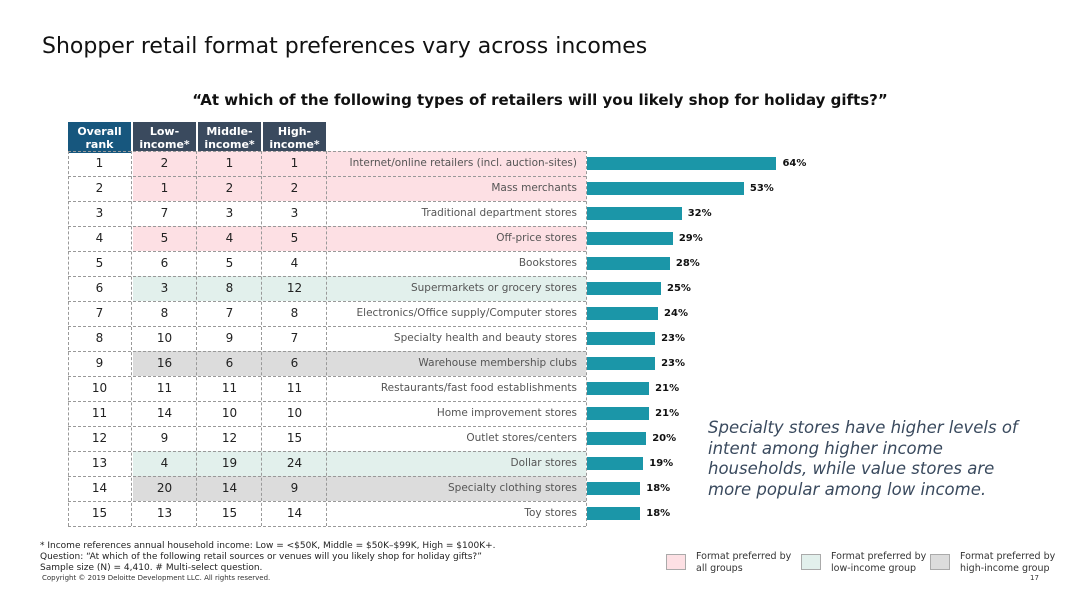 Image resolution: width=1080 pixels, height=608 pixels. What do you see at coordinates (1005, 568) in the screenshot?
I see `legend-high-line2: high-income group` at bounding box center [1005, 568].